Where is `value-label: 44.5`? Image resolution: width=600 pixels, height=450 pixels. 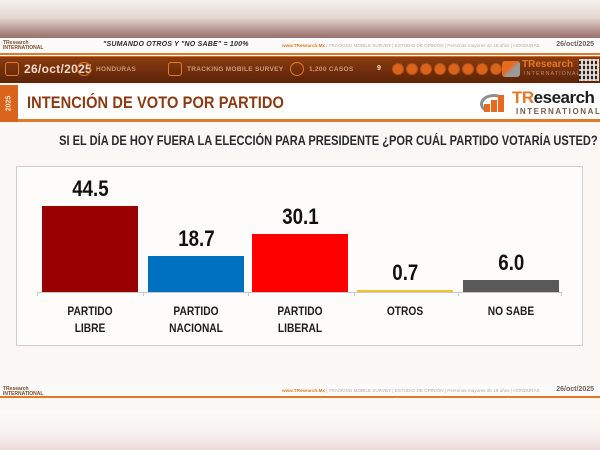 value-label: 44.5 is located at coordinates (90, 189).